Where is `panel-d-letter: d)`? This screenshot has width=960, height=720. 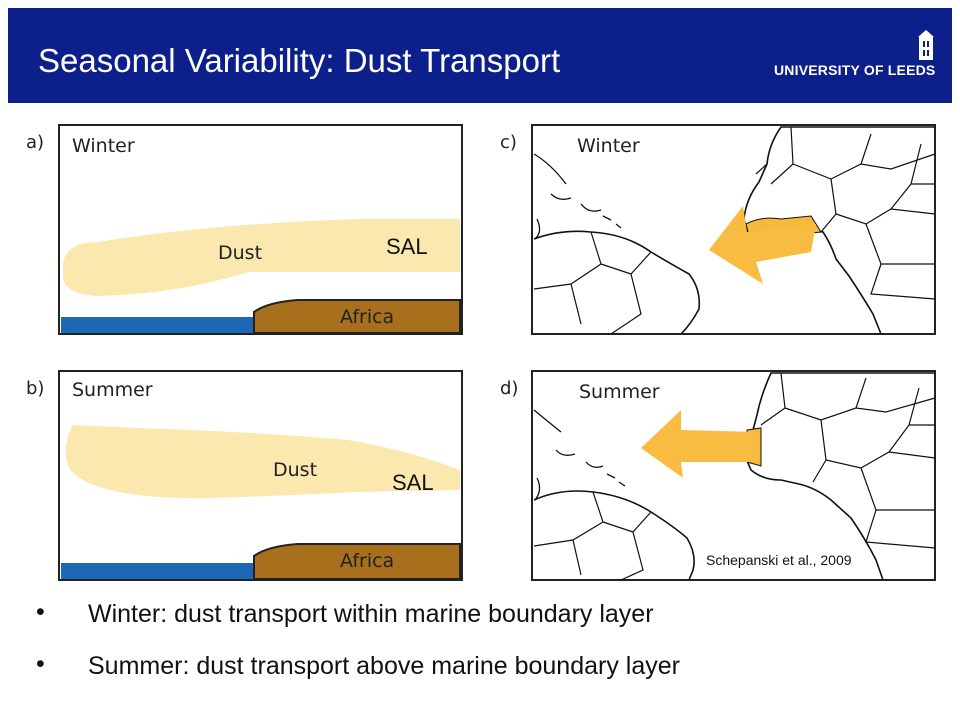 panel-d-letter: d) is located at coordinates (509, 388).